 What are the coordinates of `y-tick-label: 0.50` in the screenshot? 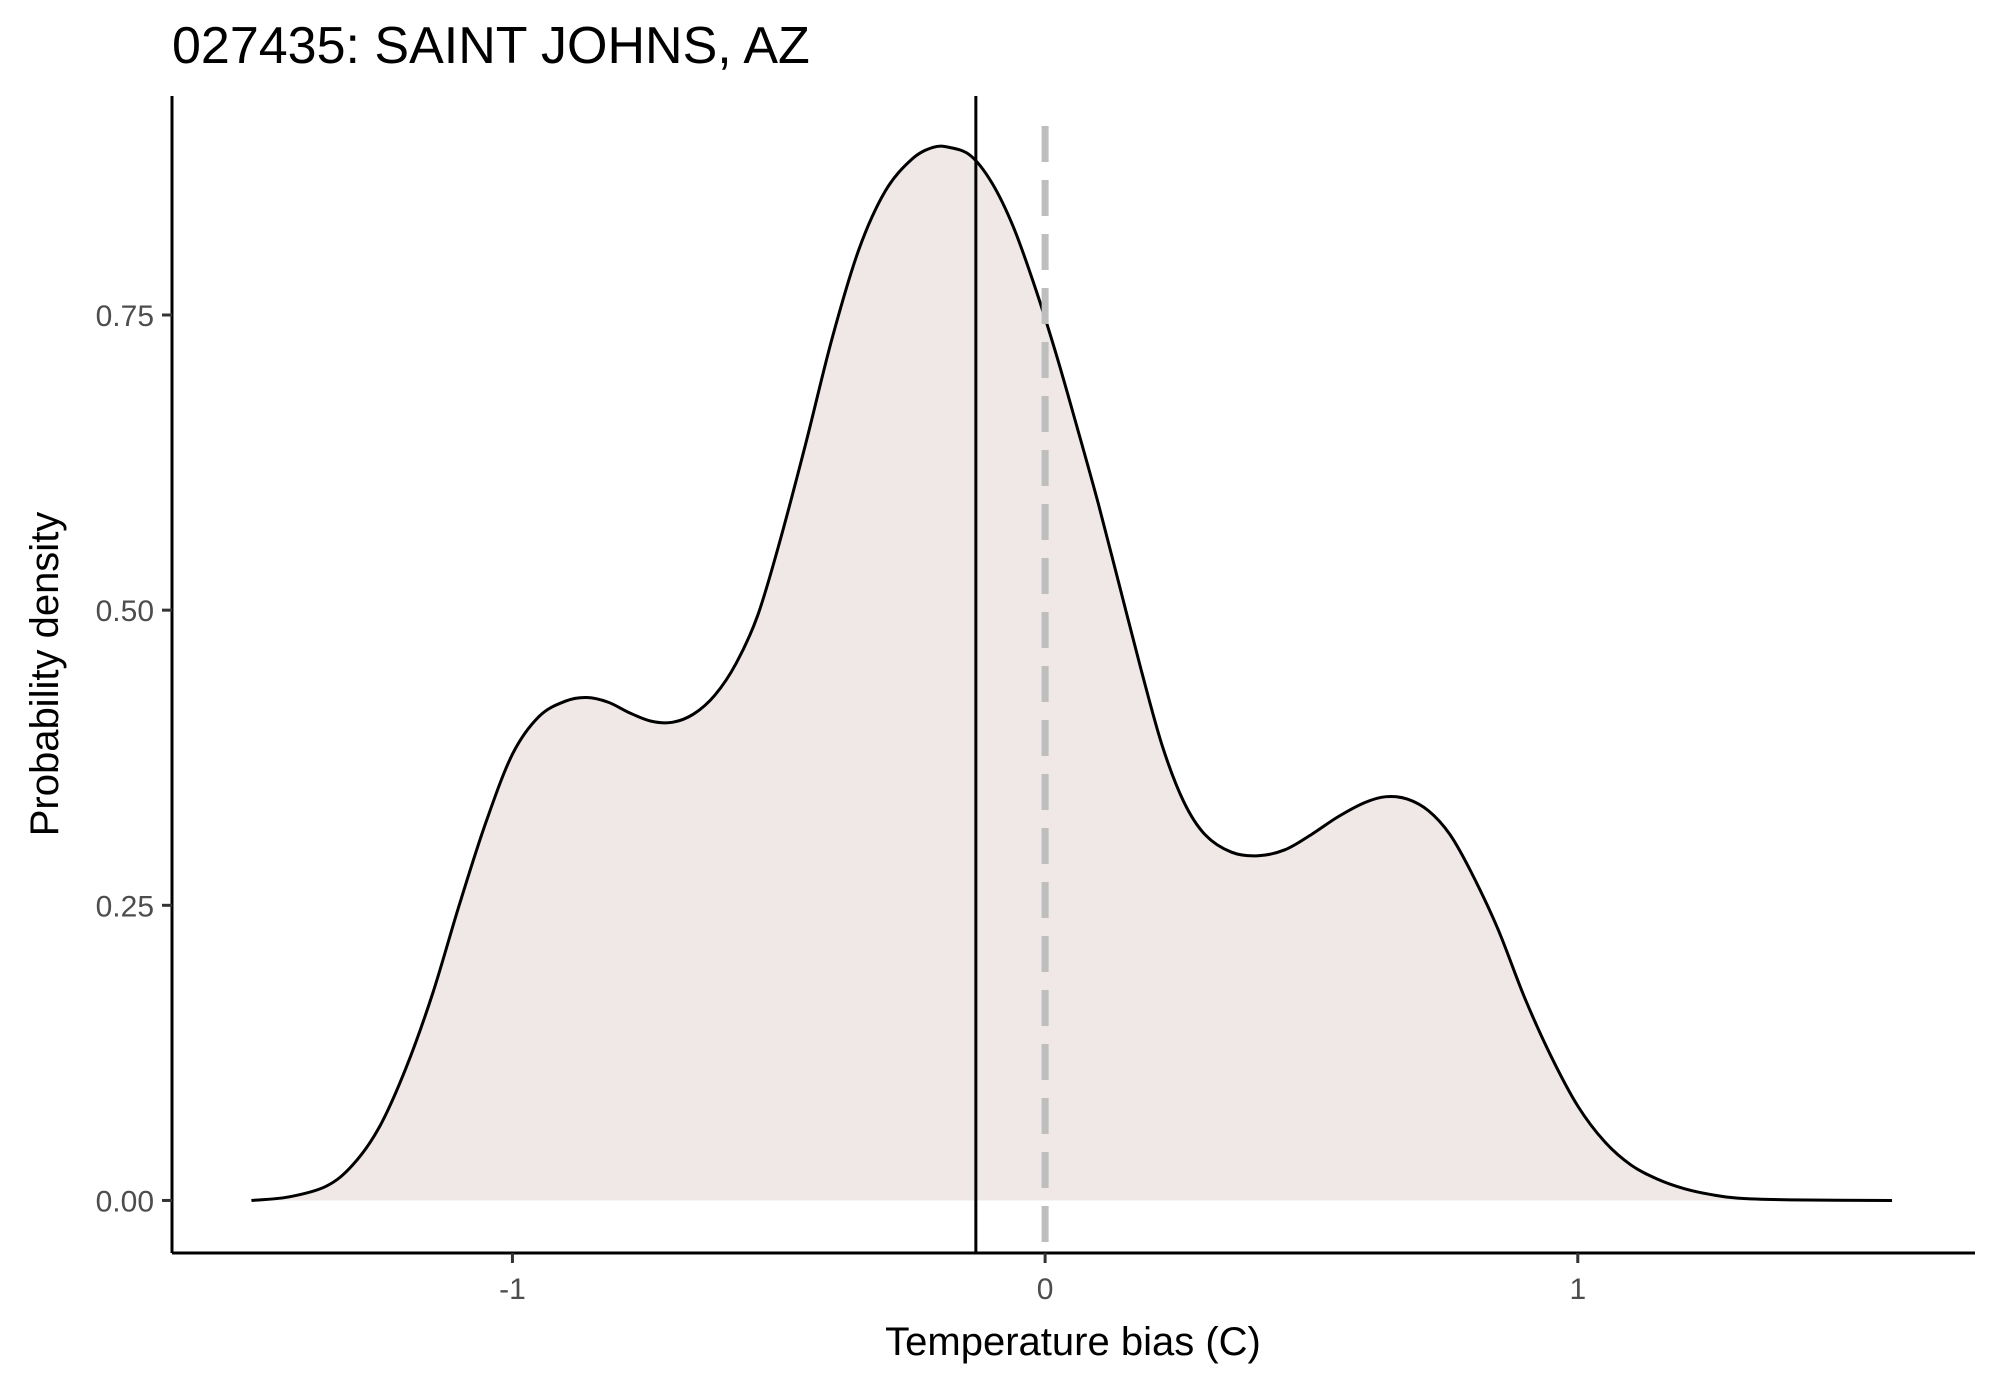 It's located at (125, 611).